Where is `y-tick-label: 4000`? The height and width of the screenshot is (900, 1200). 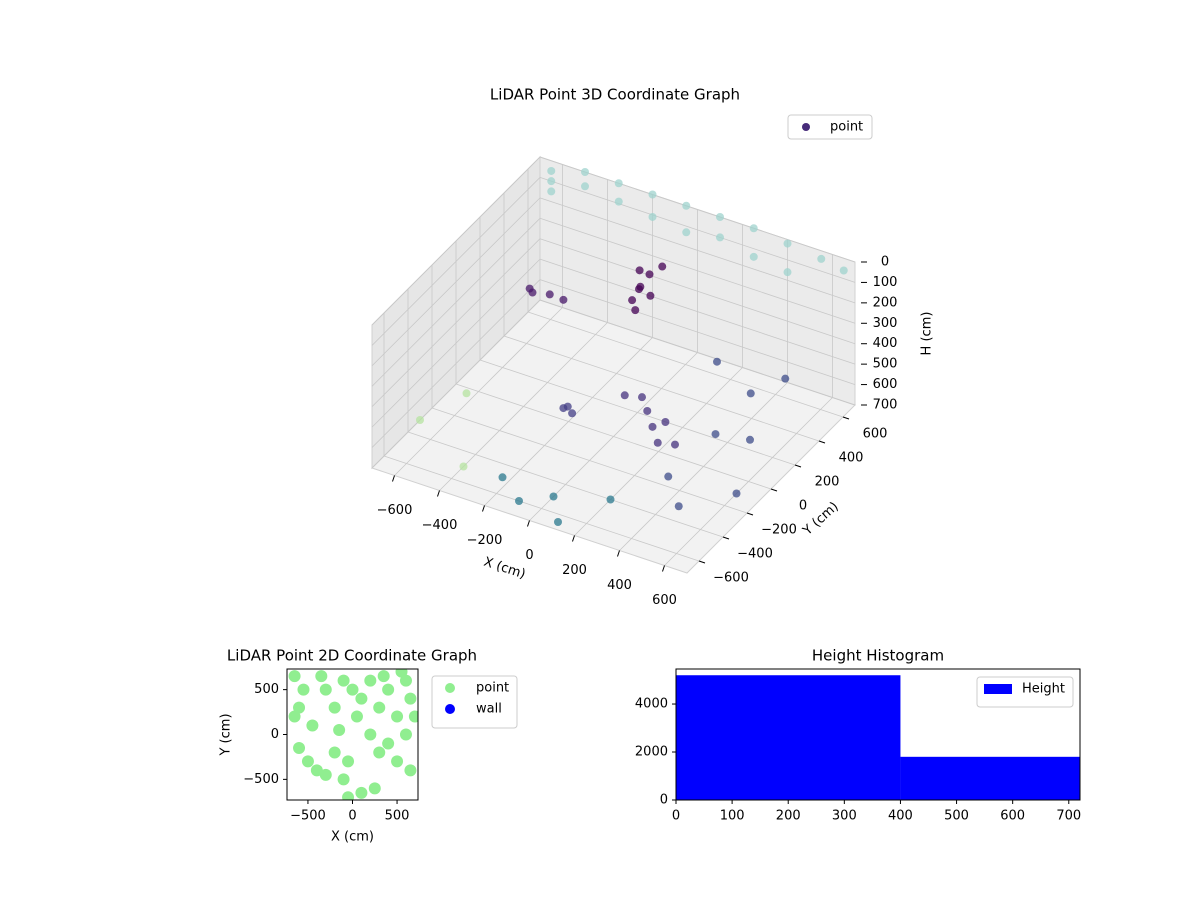
y-tick-label: 4000 is located at coordinates (651, 704).